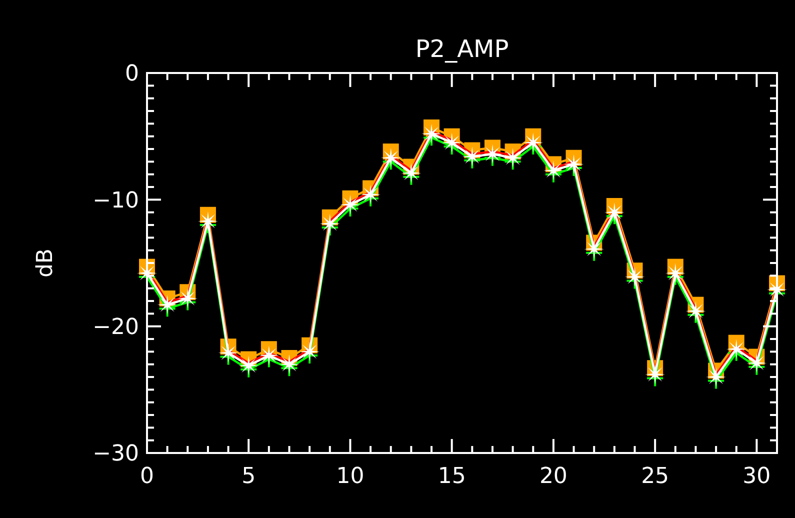  Describe the element at coordinates (452, 476) in the screenshot. I see `x-tick-label: 15` at that location.